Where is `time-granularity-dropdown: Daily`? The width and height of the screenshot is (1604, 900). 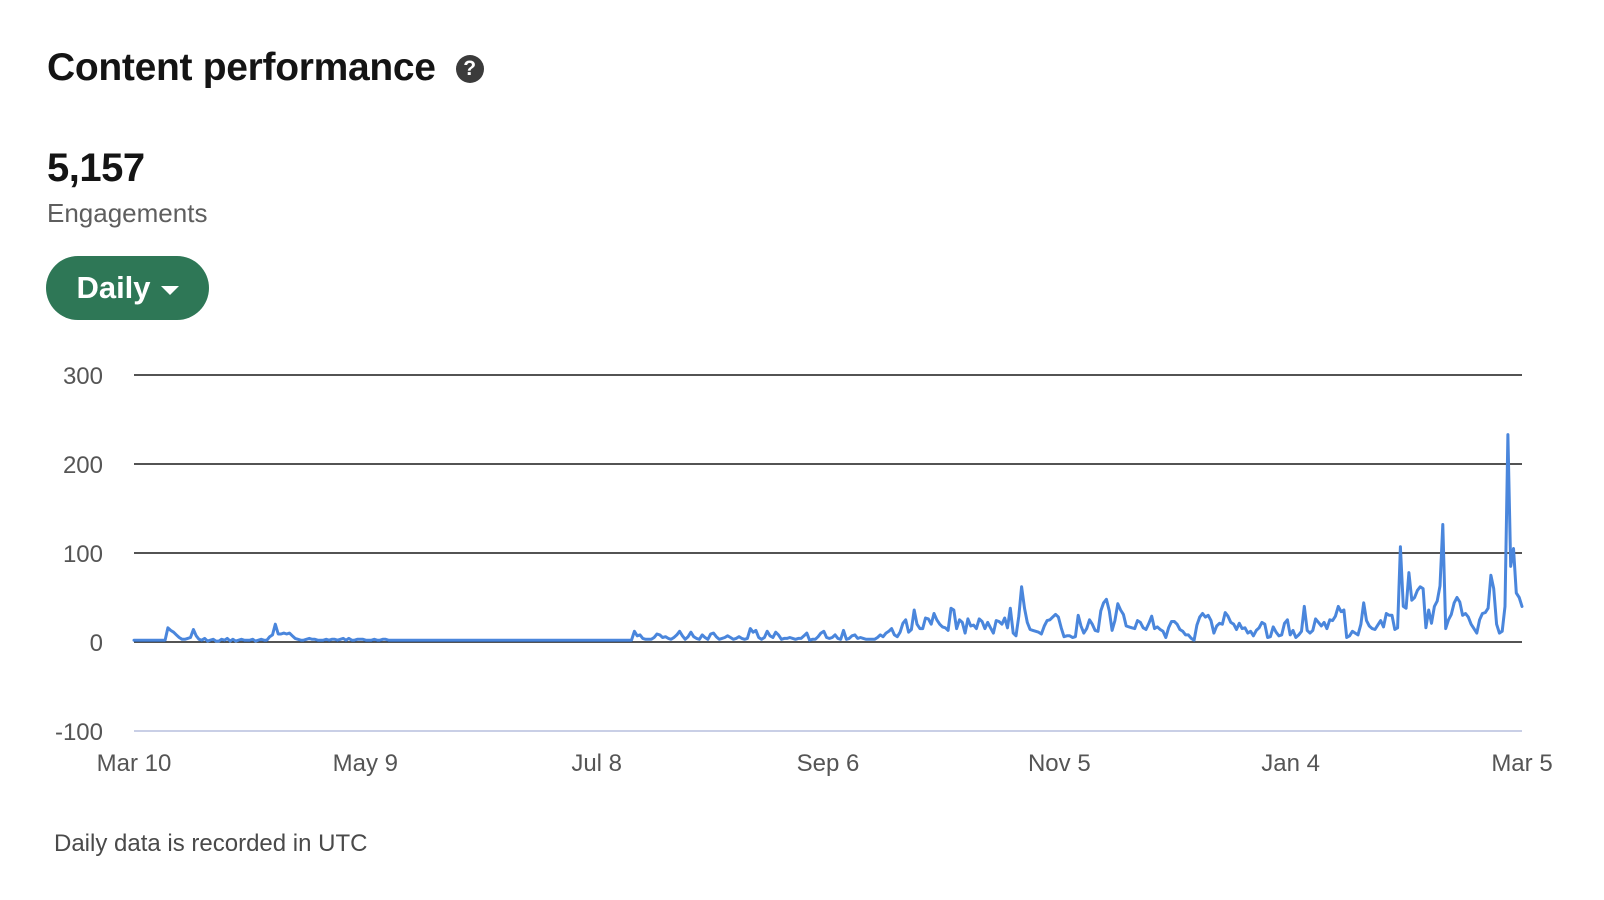 time-granularity-dropdown: Daily is located at coordinates (127, 288).